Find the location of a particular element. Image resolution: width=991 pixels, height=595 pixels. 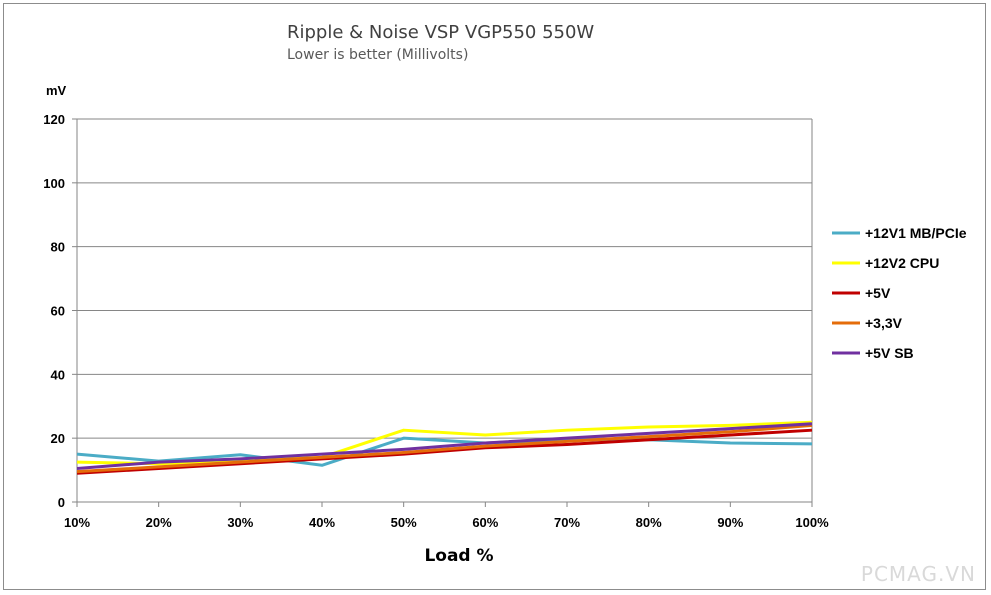

x-axis-label: Load % is located at coordinates (458, 556).